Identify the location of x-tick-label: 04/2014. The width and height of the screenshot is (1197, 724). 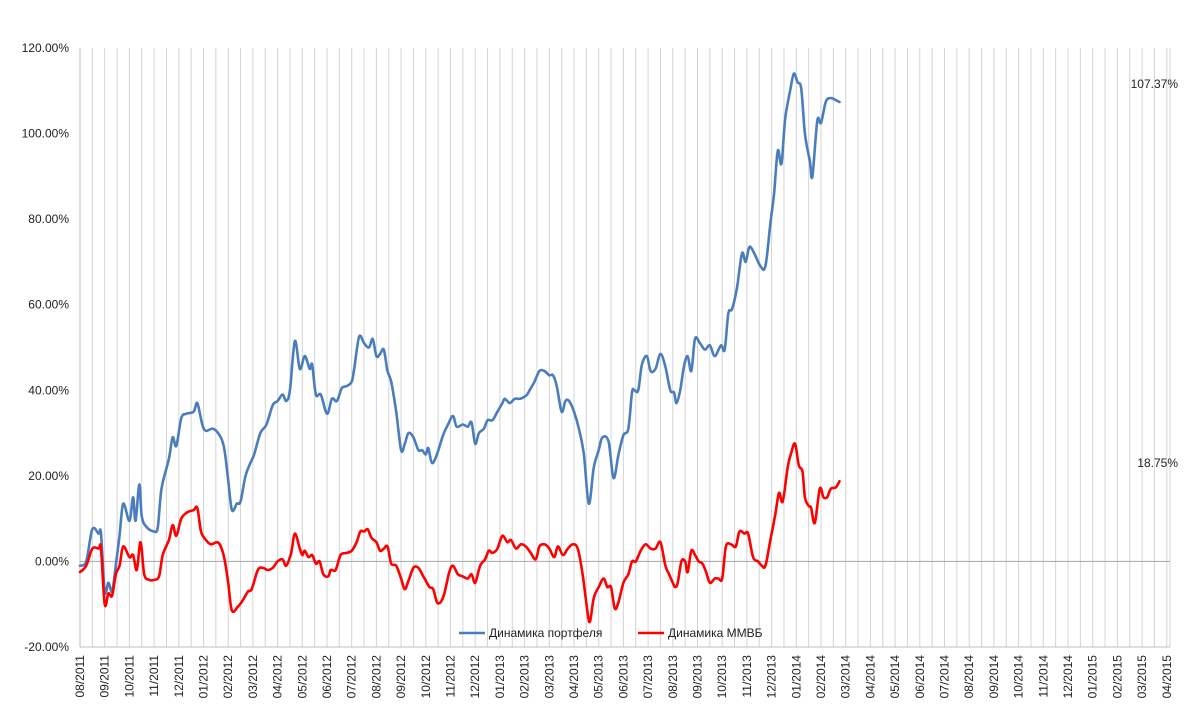
(870, 677).